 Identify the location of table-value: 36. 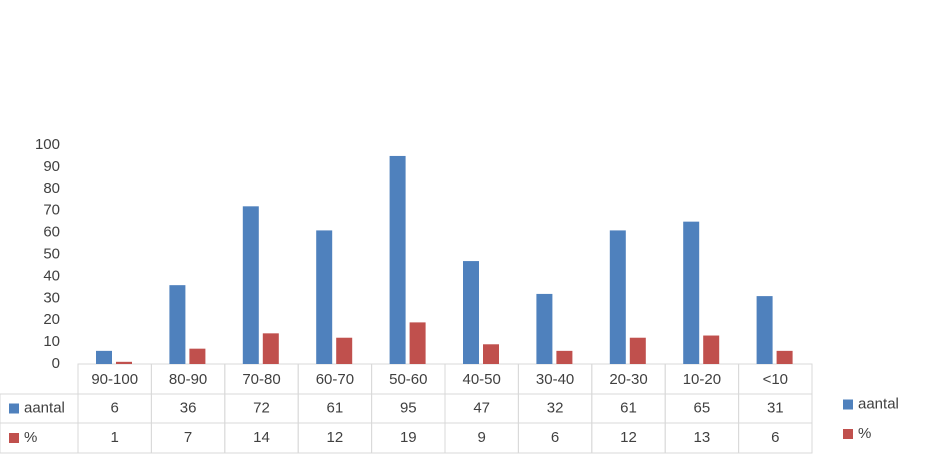
(188, 407).